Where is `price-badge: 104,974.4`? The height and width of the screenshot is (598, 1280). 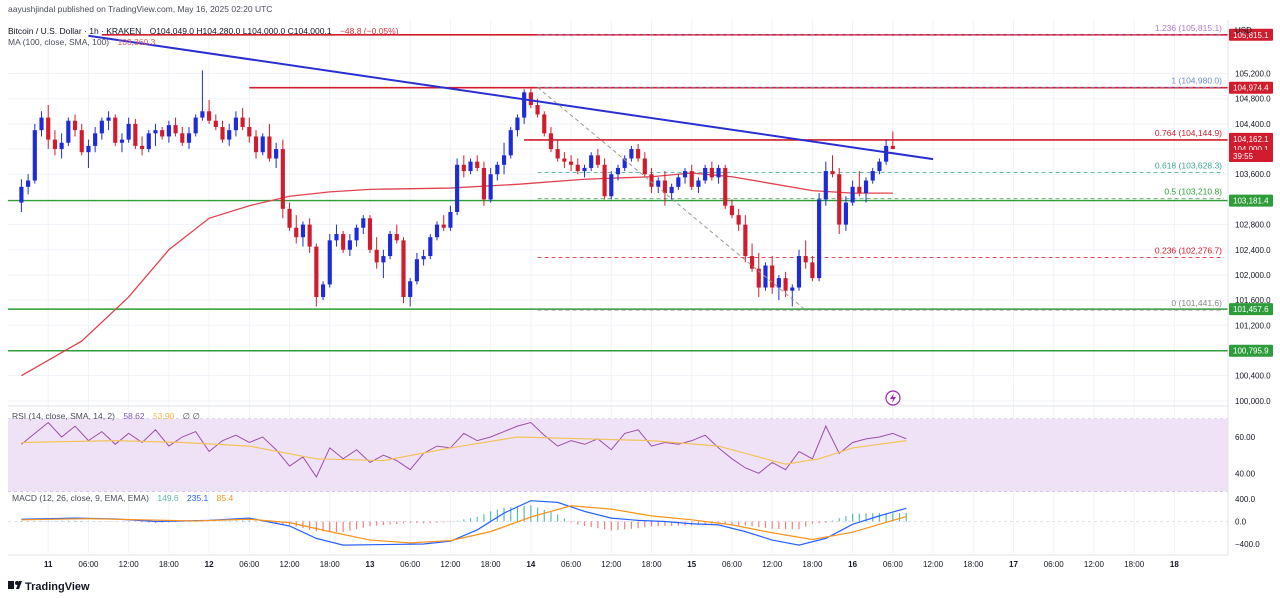
price-badge: 104,974.4 is located at coordinates (1251, 87).